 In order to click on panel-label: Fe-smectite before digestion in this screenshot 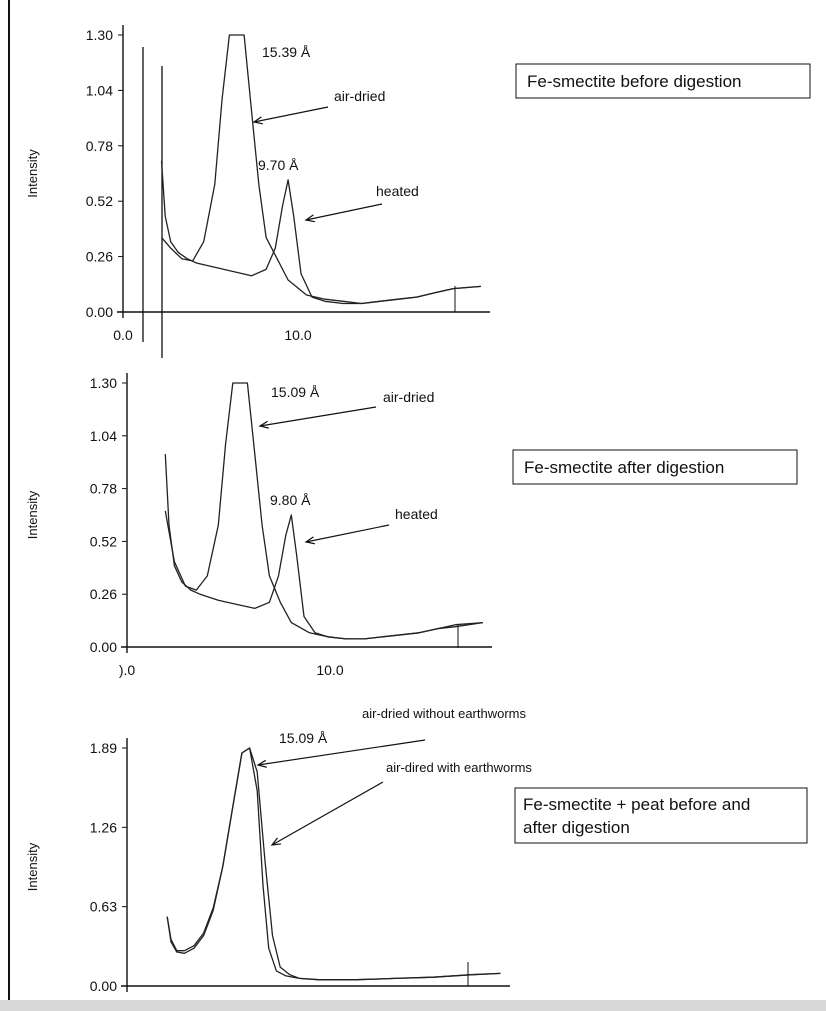, I will do `click(634, 81)`.